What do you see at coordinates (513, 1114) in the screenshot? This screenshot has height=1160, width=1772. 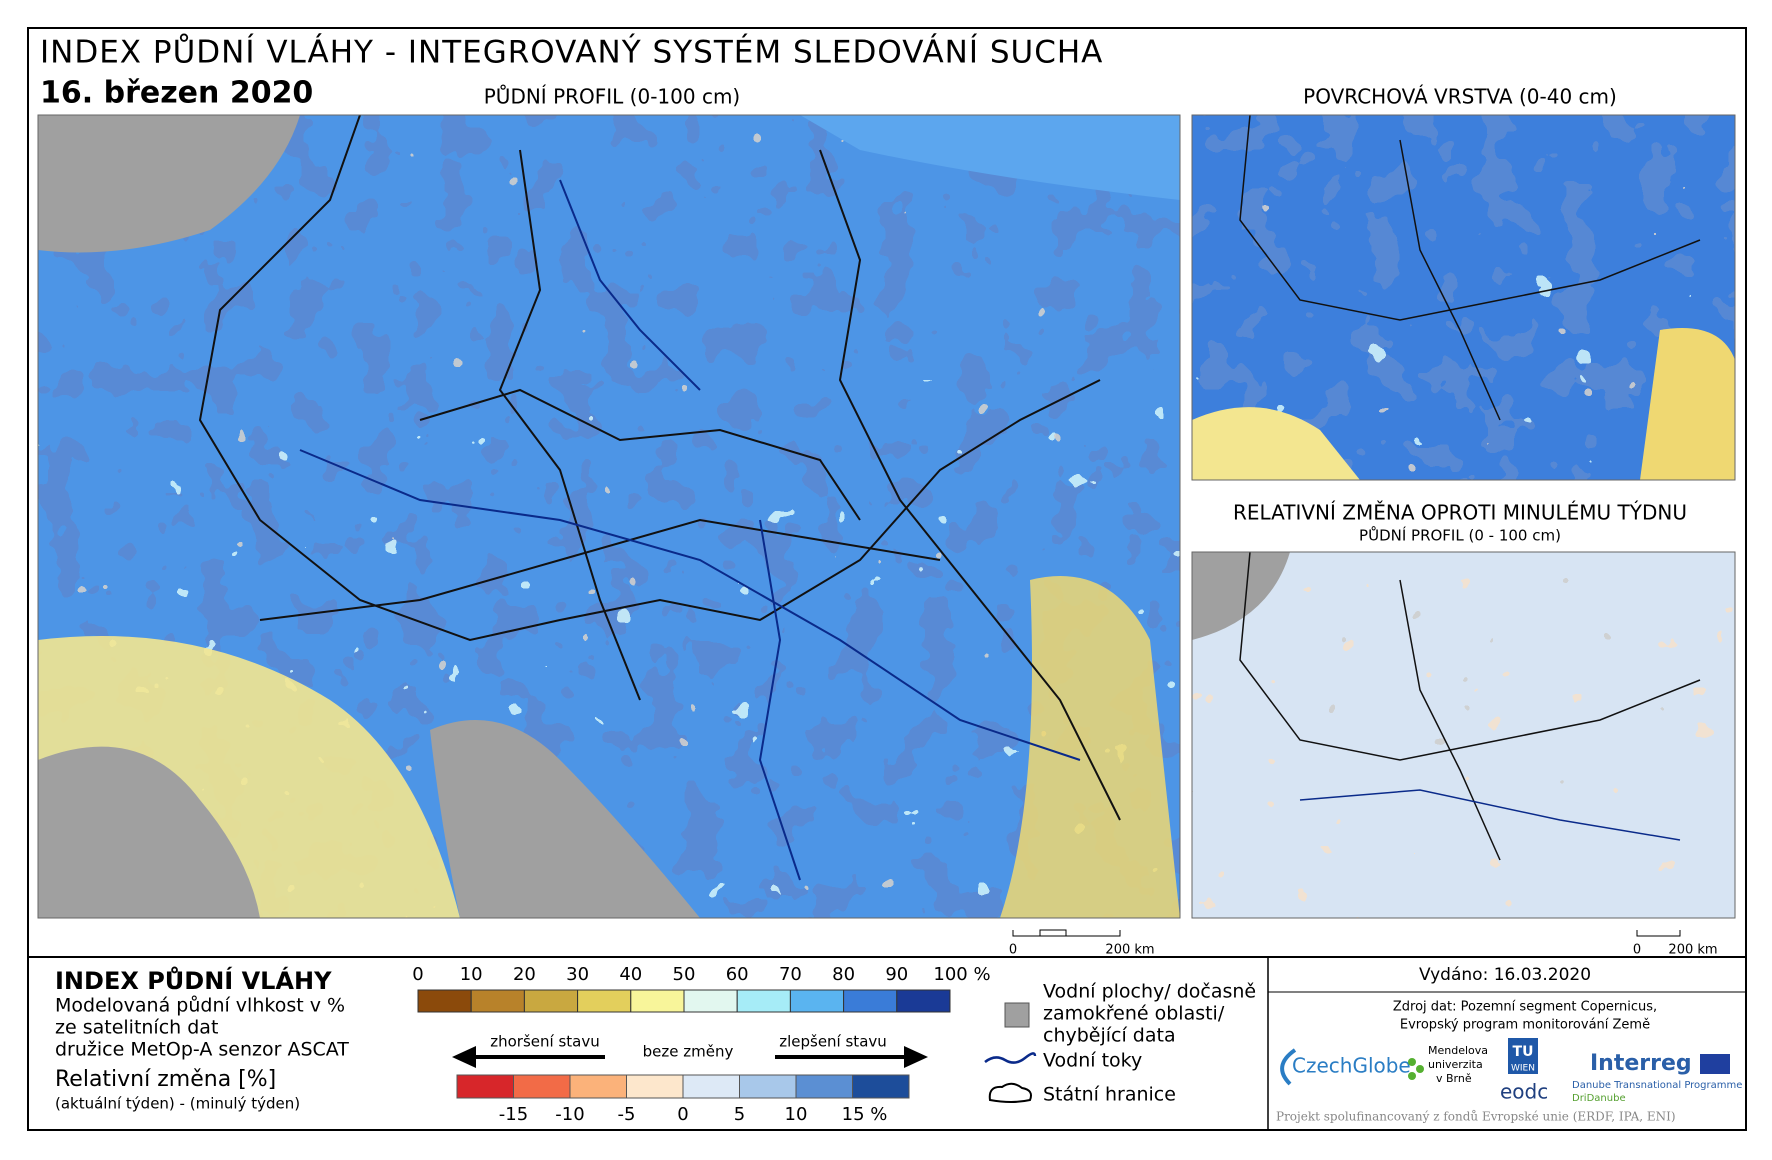 I see `colorbar-label: -15` at bounding box center [513, 1114].